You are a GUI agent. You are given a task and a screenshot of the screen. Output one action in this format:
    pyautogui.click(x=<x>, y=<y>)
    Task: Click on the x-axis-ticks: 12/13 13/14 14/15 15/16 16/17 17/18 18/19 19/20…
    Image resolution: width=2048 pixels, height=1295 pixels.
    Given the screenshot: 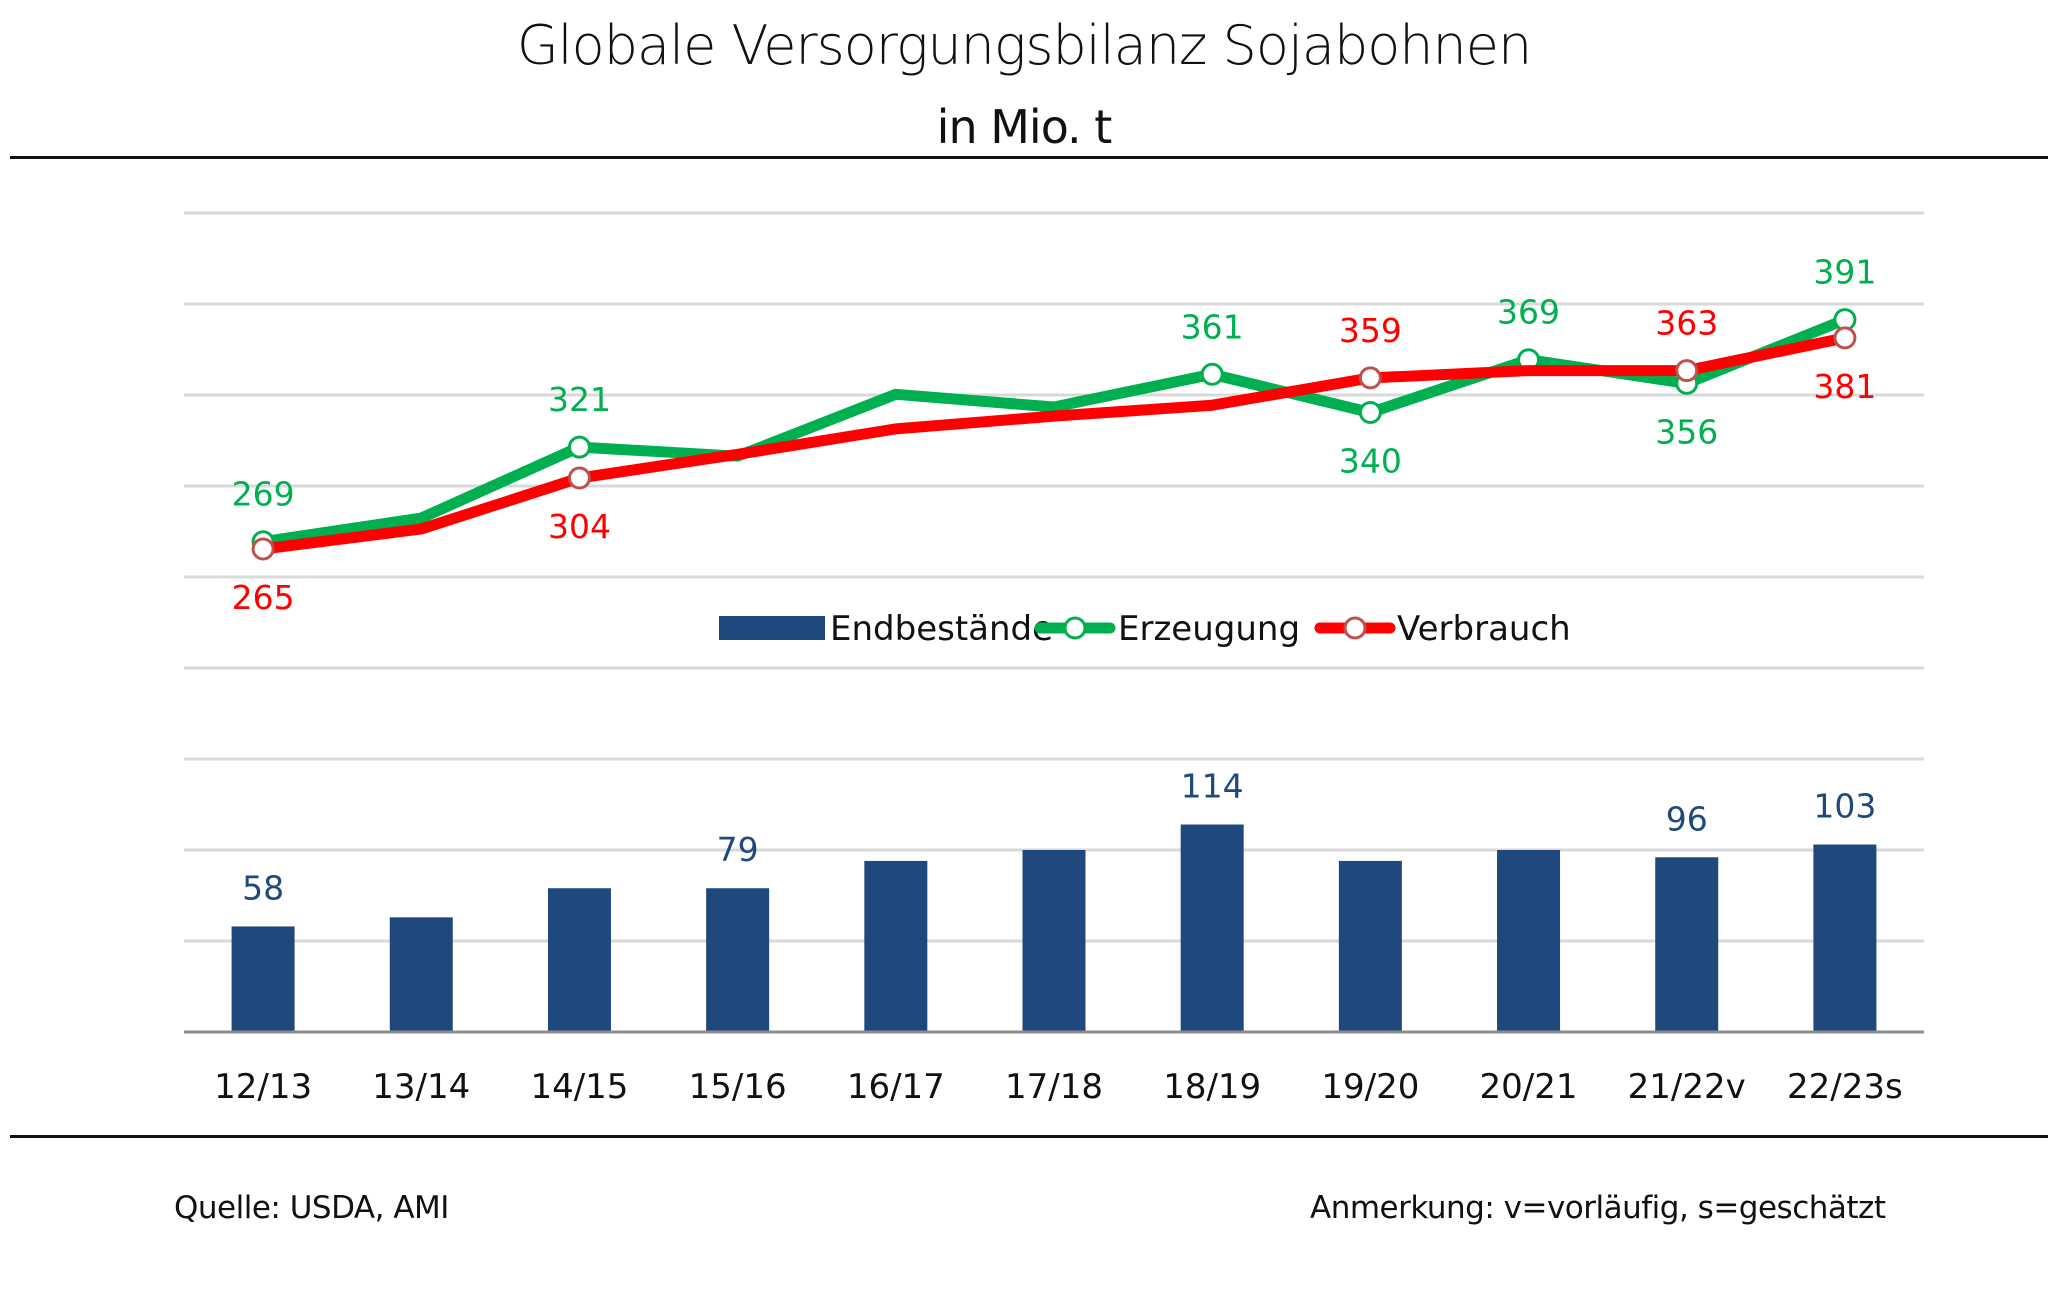 What is the action you would take?
    pyautogui.click(x=1058, y=1087)
    